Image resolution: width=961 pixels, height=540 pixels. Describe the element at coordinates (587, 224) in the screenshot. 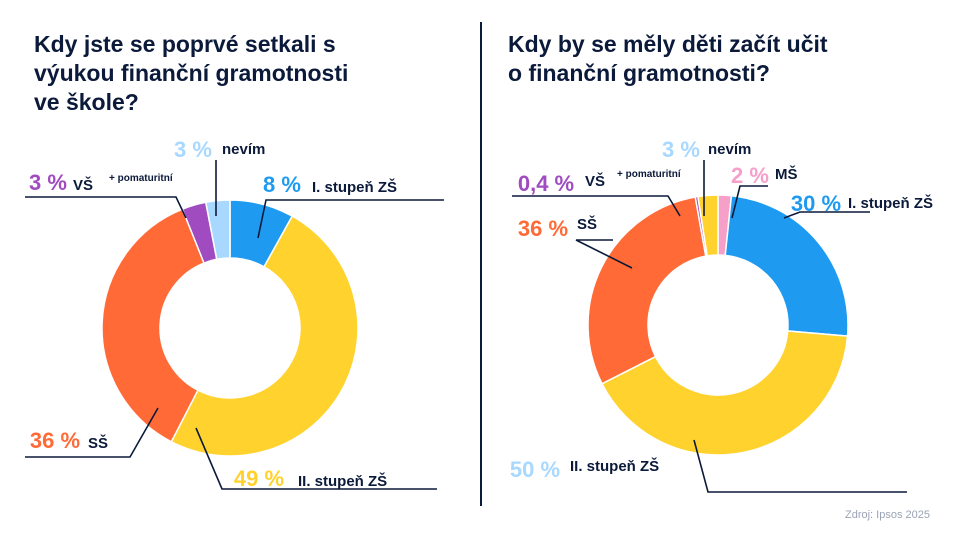

I see `chart-2-category-label-4: SŠ` at that location.